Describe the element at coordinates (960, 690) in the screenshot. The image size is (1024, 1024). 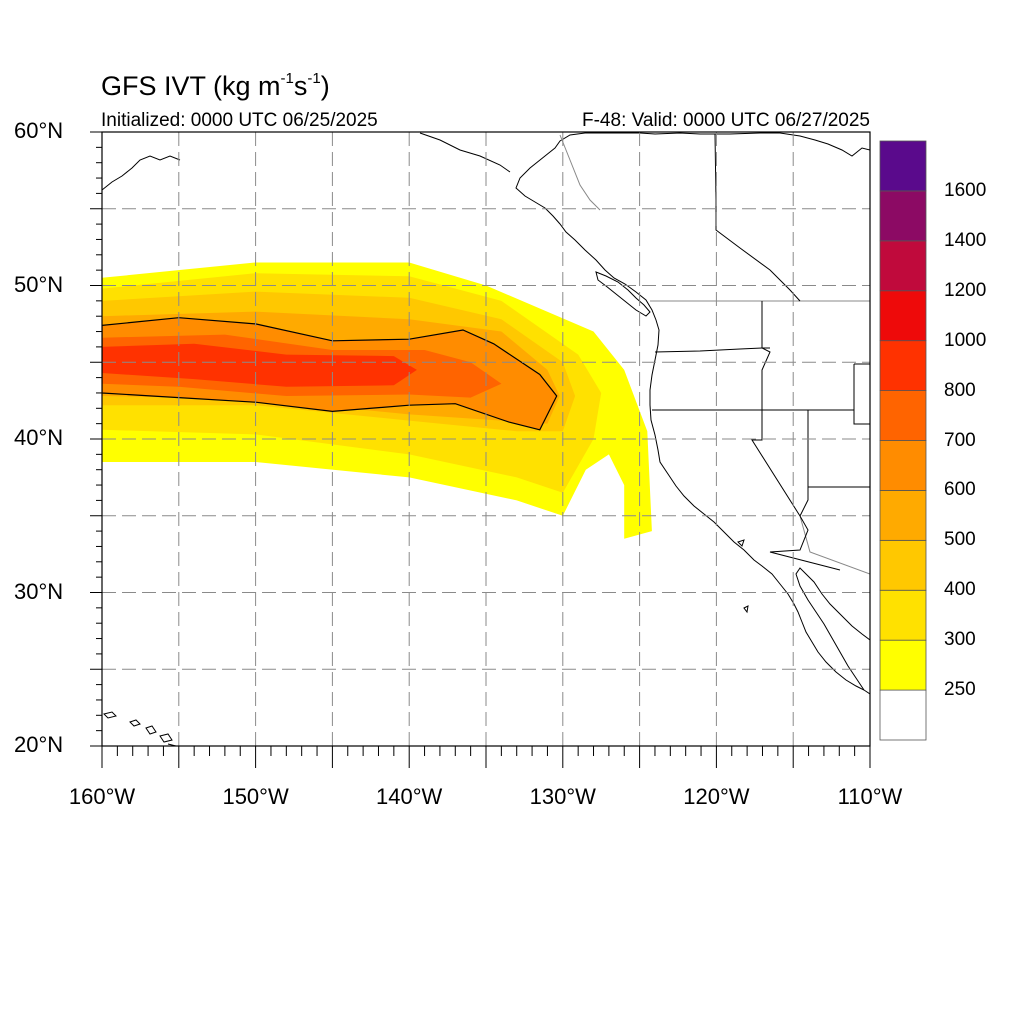
I see `colorbar-label: 250` at that location.